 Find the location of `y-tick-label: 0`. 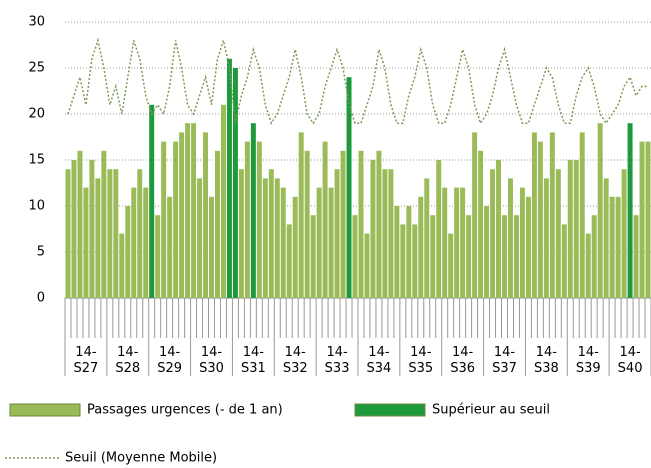

y-tick-label: 0 is located at coordinates (41, 298).